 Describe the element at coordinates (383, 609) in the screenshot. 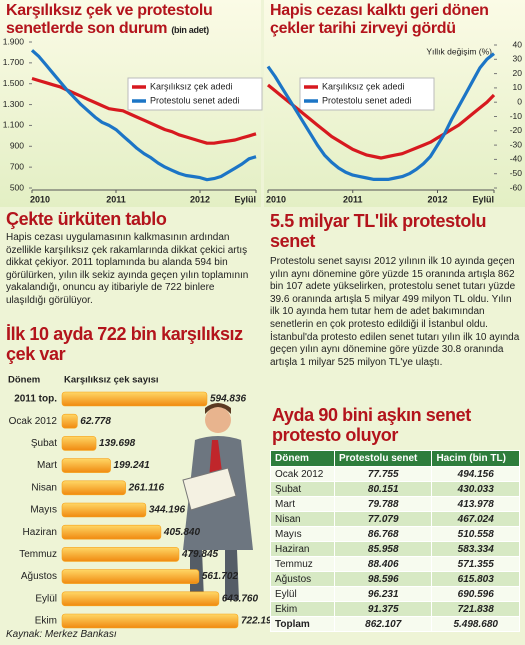

I see `table-cell: 91.375` at that location.